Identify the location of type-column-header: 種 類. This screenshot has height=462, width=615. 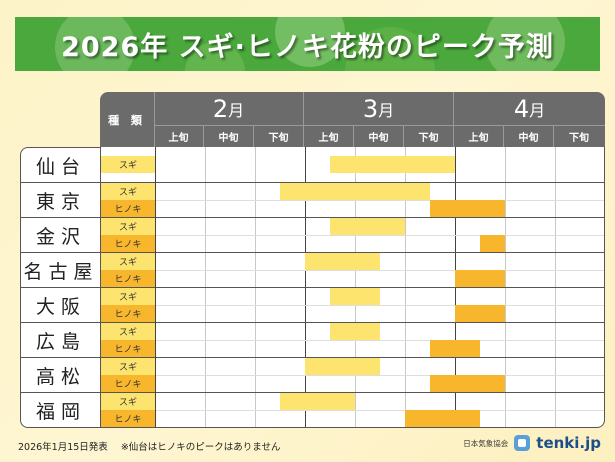
(127, 119).